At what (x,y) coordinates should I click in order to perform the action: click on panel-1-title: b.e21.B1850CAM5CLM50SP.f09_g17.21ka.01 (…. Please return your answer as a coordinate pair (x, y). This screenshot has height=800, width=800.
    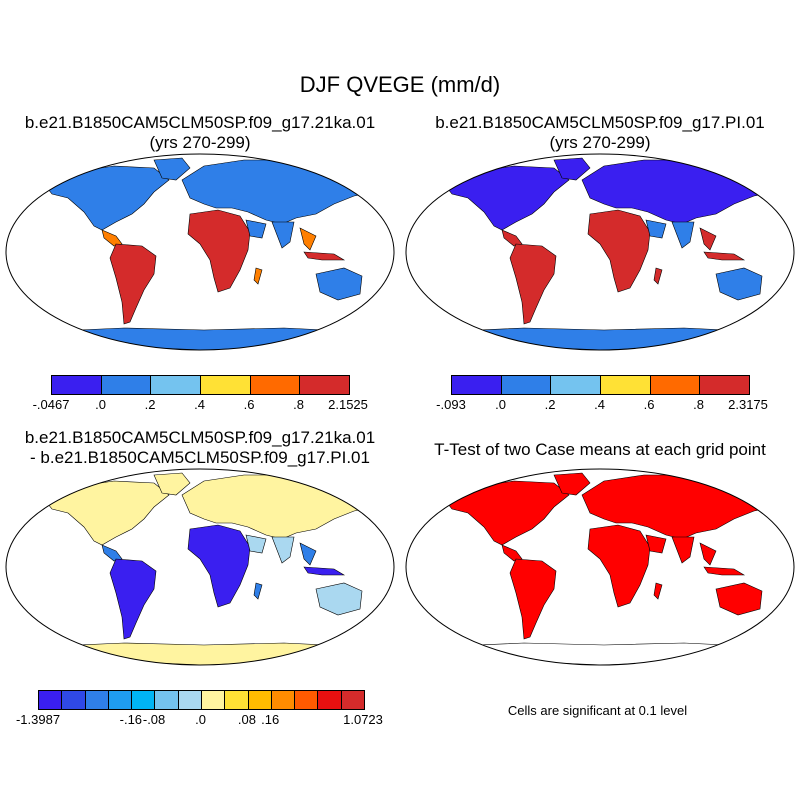
    Looking at the image, I should click on (200, 133).